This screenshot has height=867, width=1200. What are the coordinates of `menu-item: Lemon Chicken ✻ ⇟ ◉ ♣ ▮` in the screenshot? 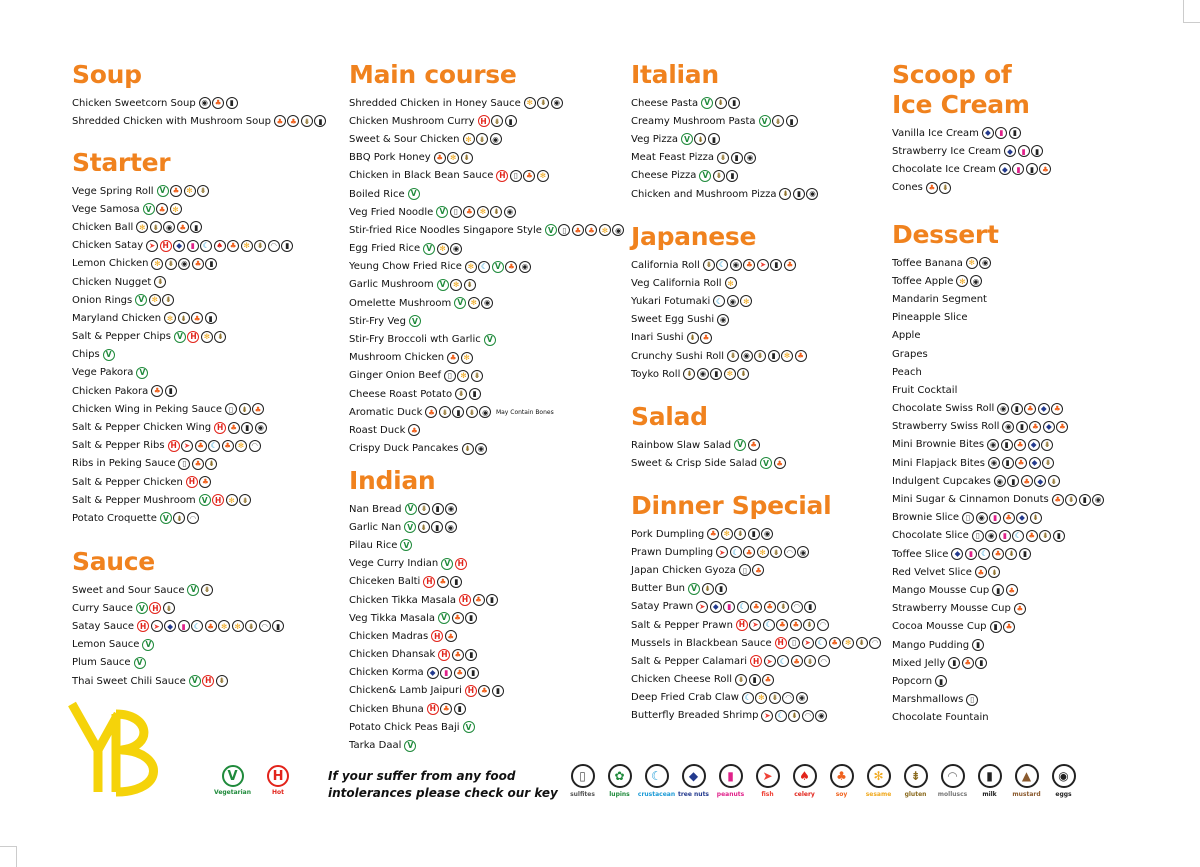 It's located at (183, 264).